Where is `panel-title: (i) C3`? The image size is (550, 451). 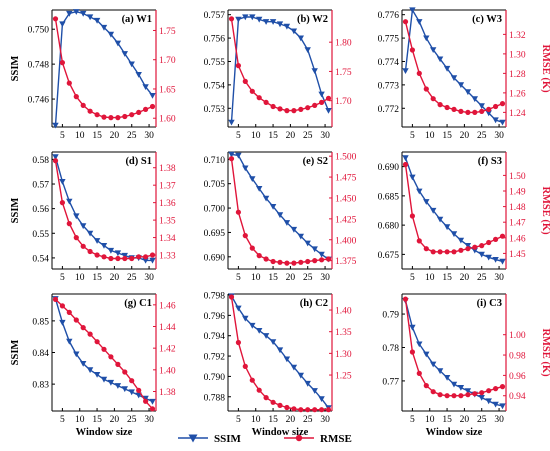 panel-title: (i) C3 is located at coordinates (489, 303).